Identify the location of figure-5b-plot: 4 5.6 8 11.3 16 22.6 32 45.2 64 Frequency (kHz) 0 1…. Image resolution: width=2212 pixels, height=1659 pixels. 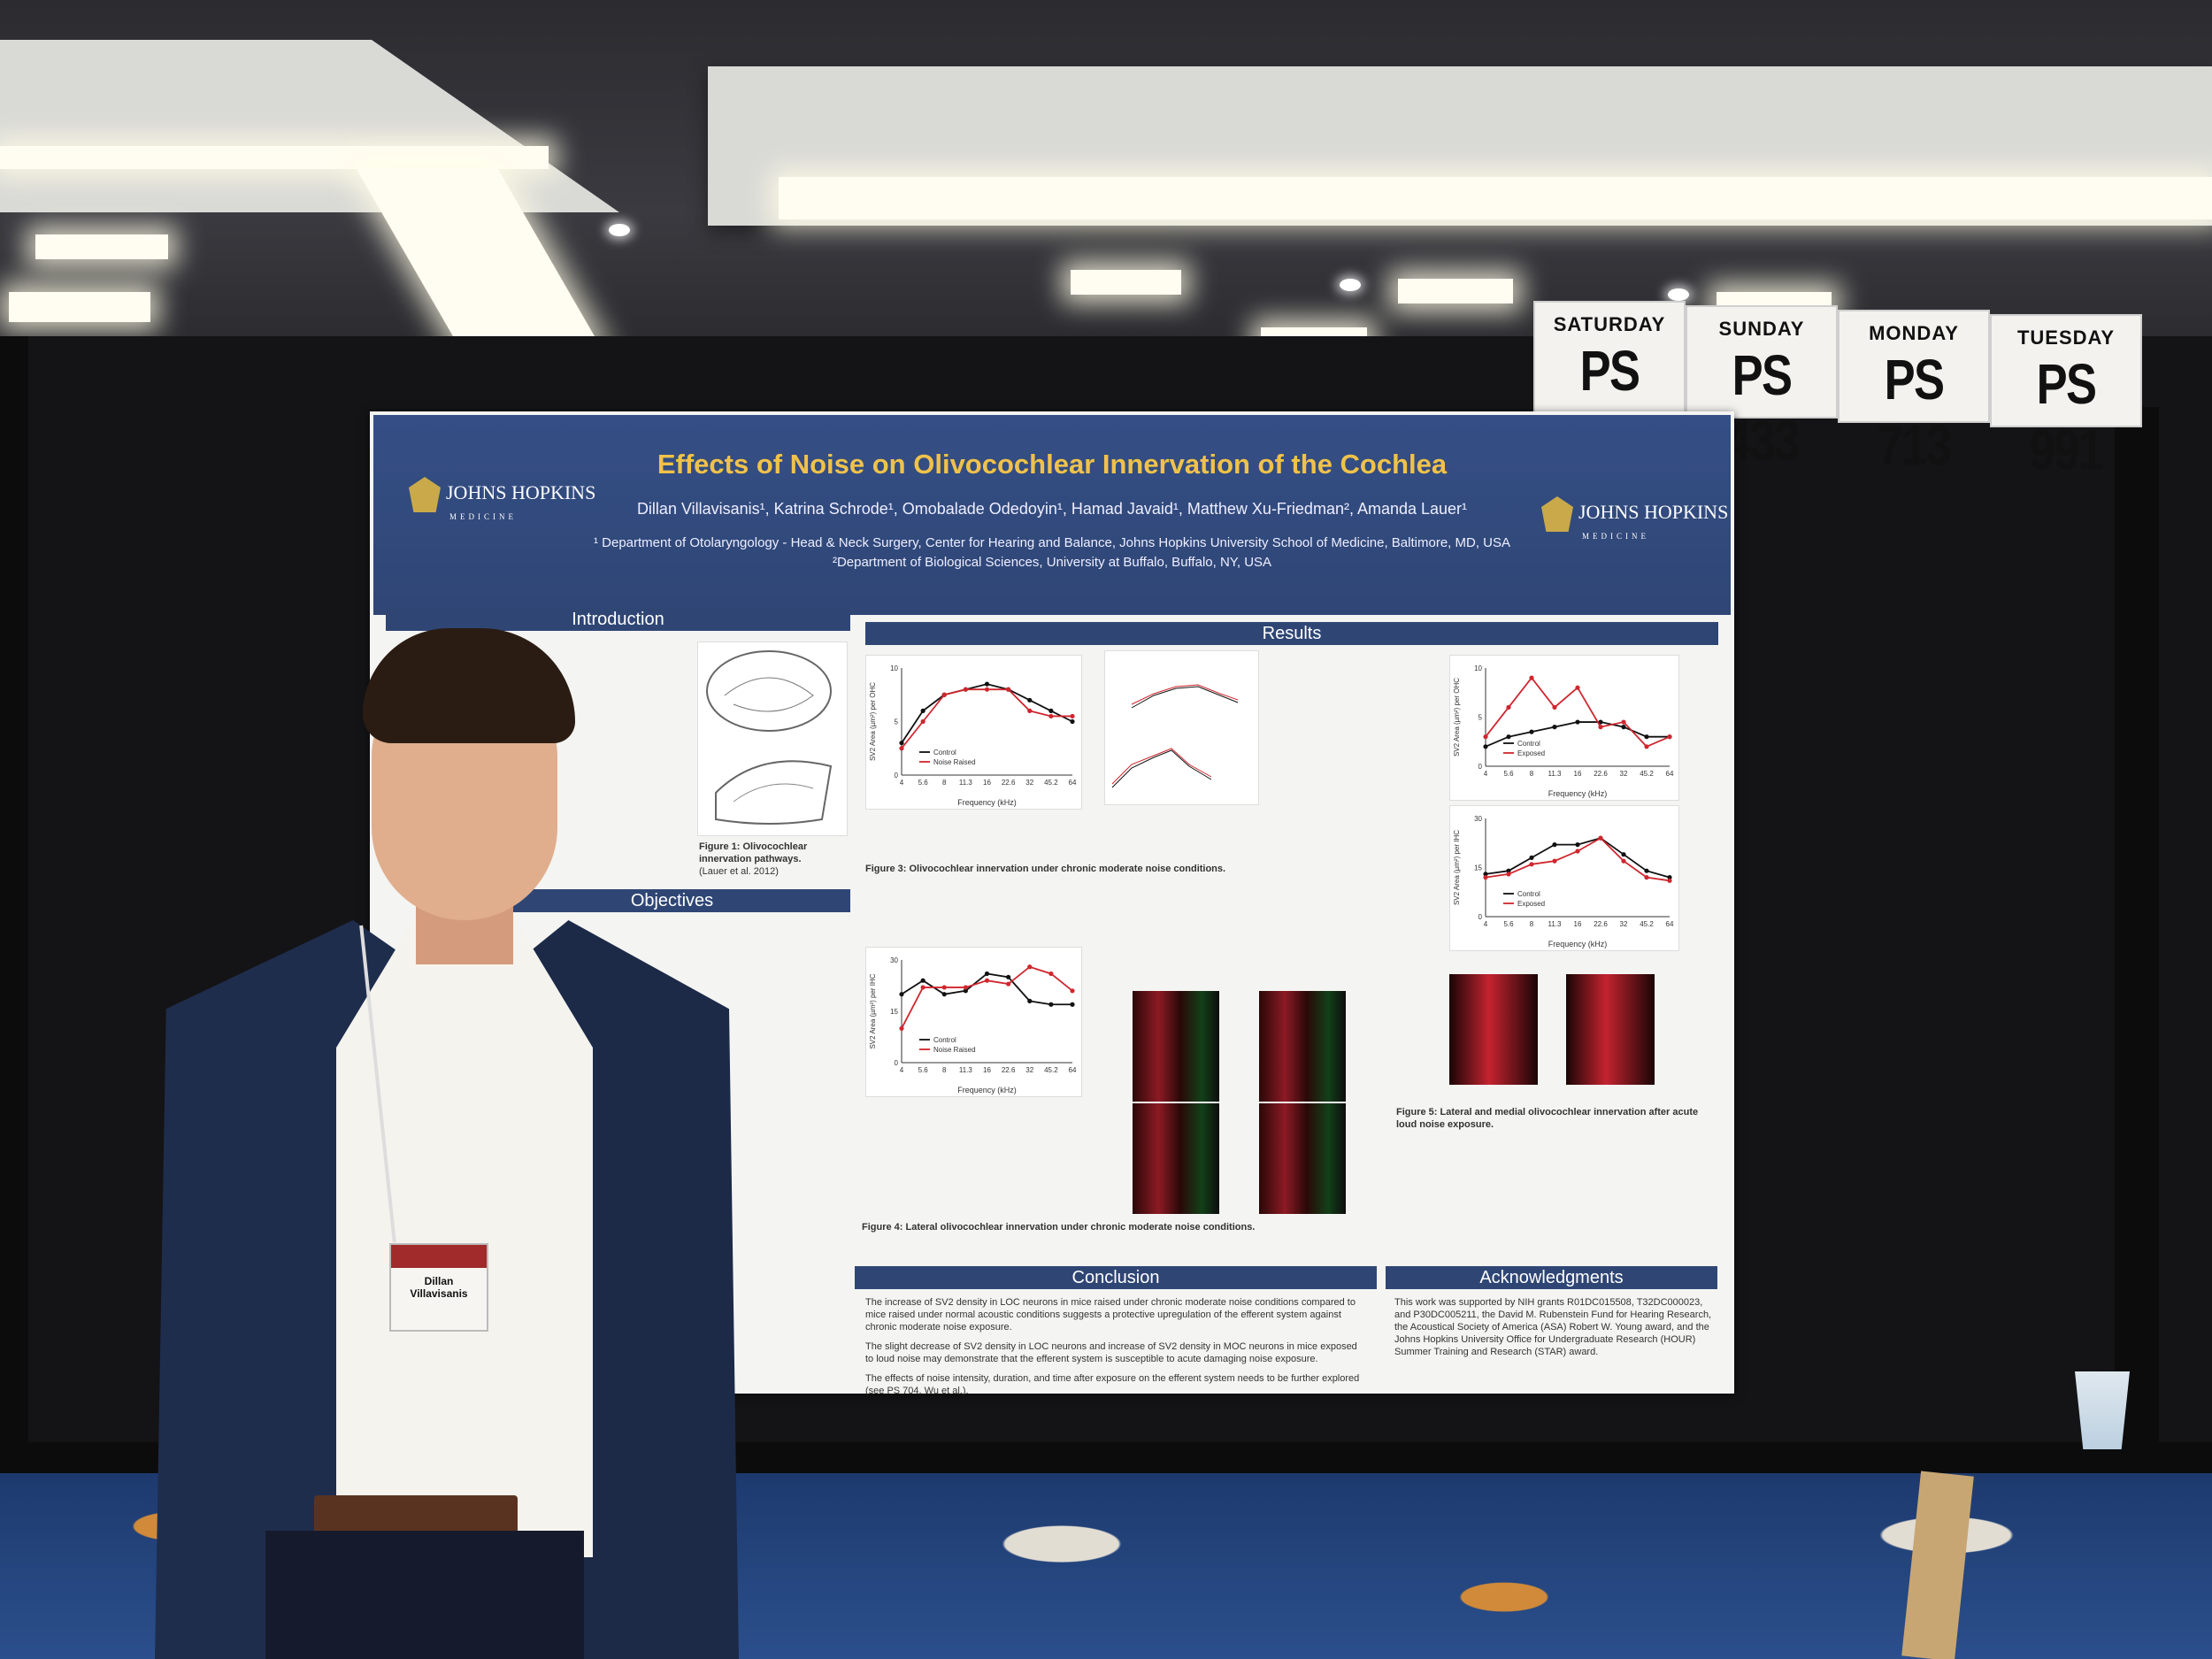
(1564, 882).